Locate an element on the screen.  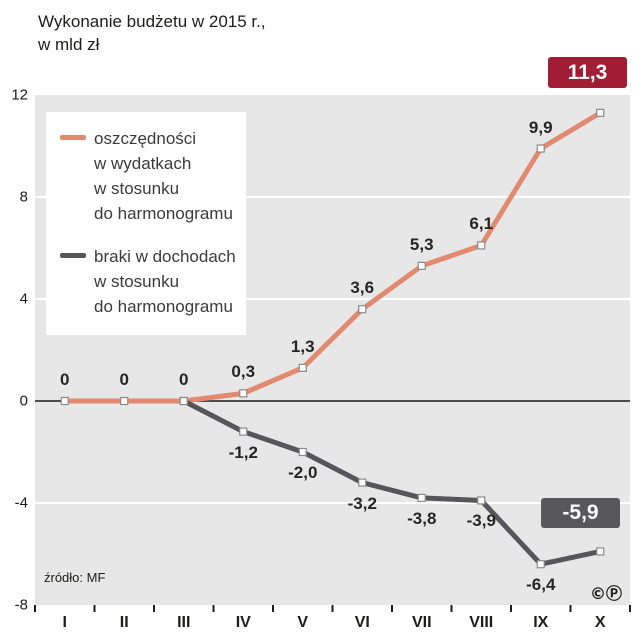
copyright-mark: ©Ⓟ is located at coordinates (606, 593).